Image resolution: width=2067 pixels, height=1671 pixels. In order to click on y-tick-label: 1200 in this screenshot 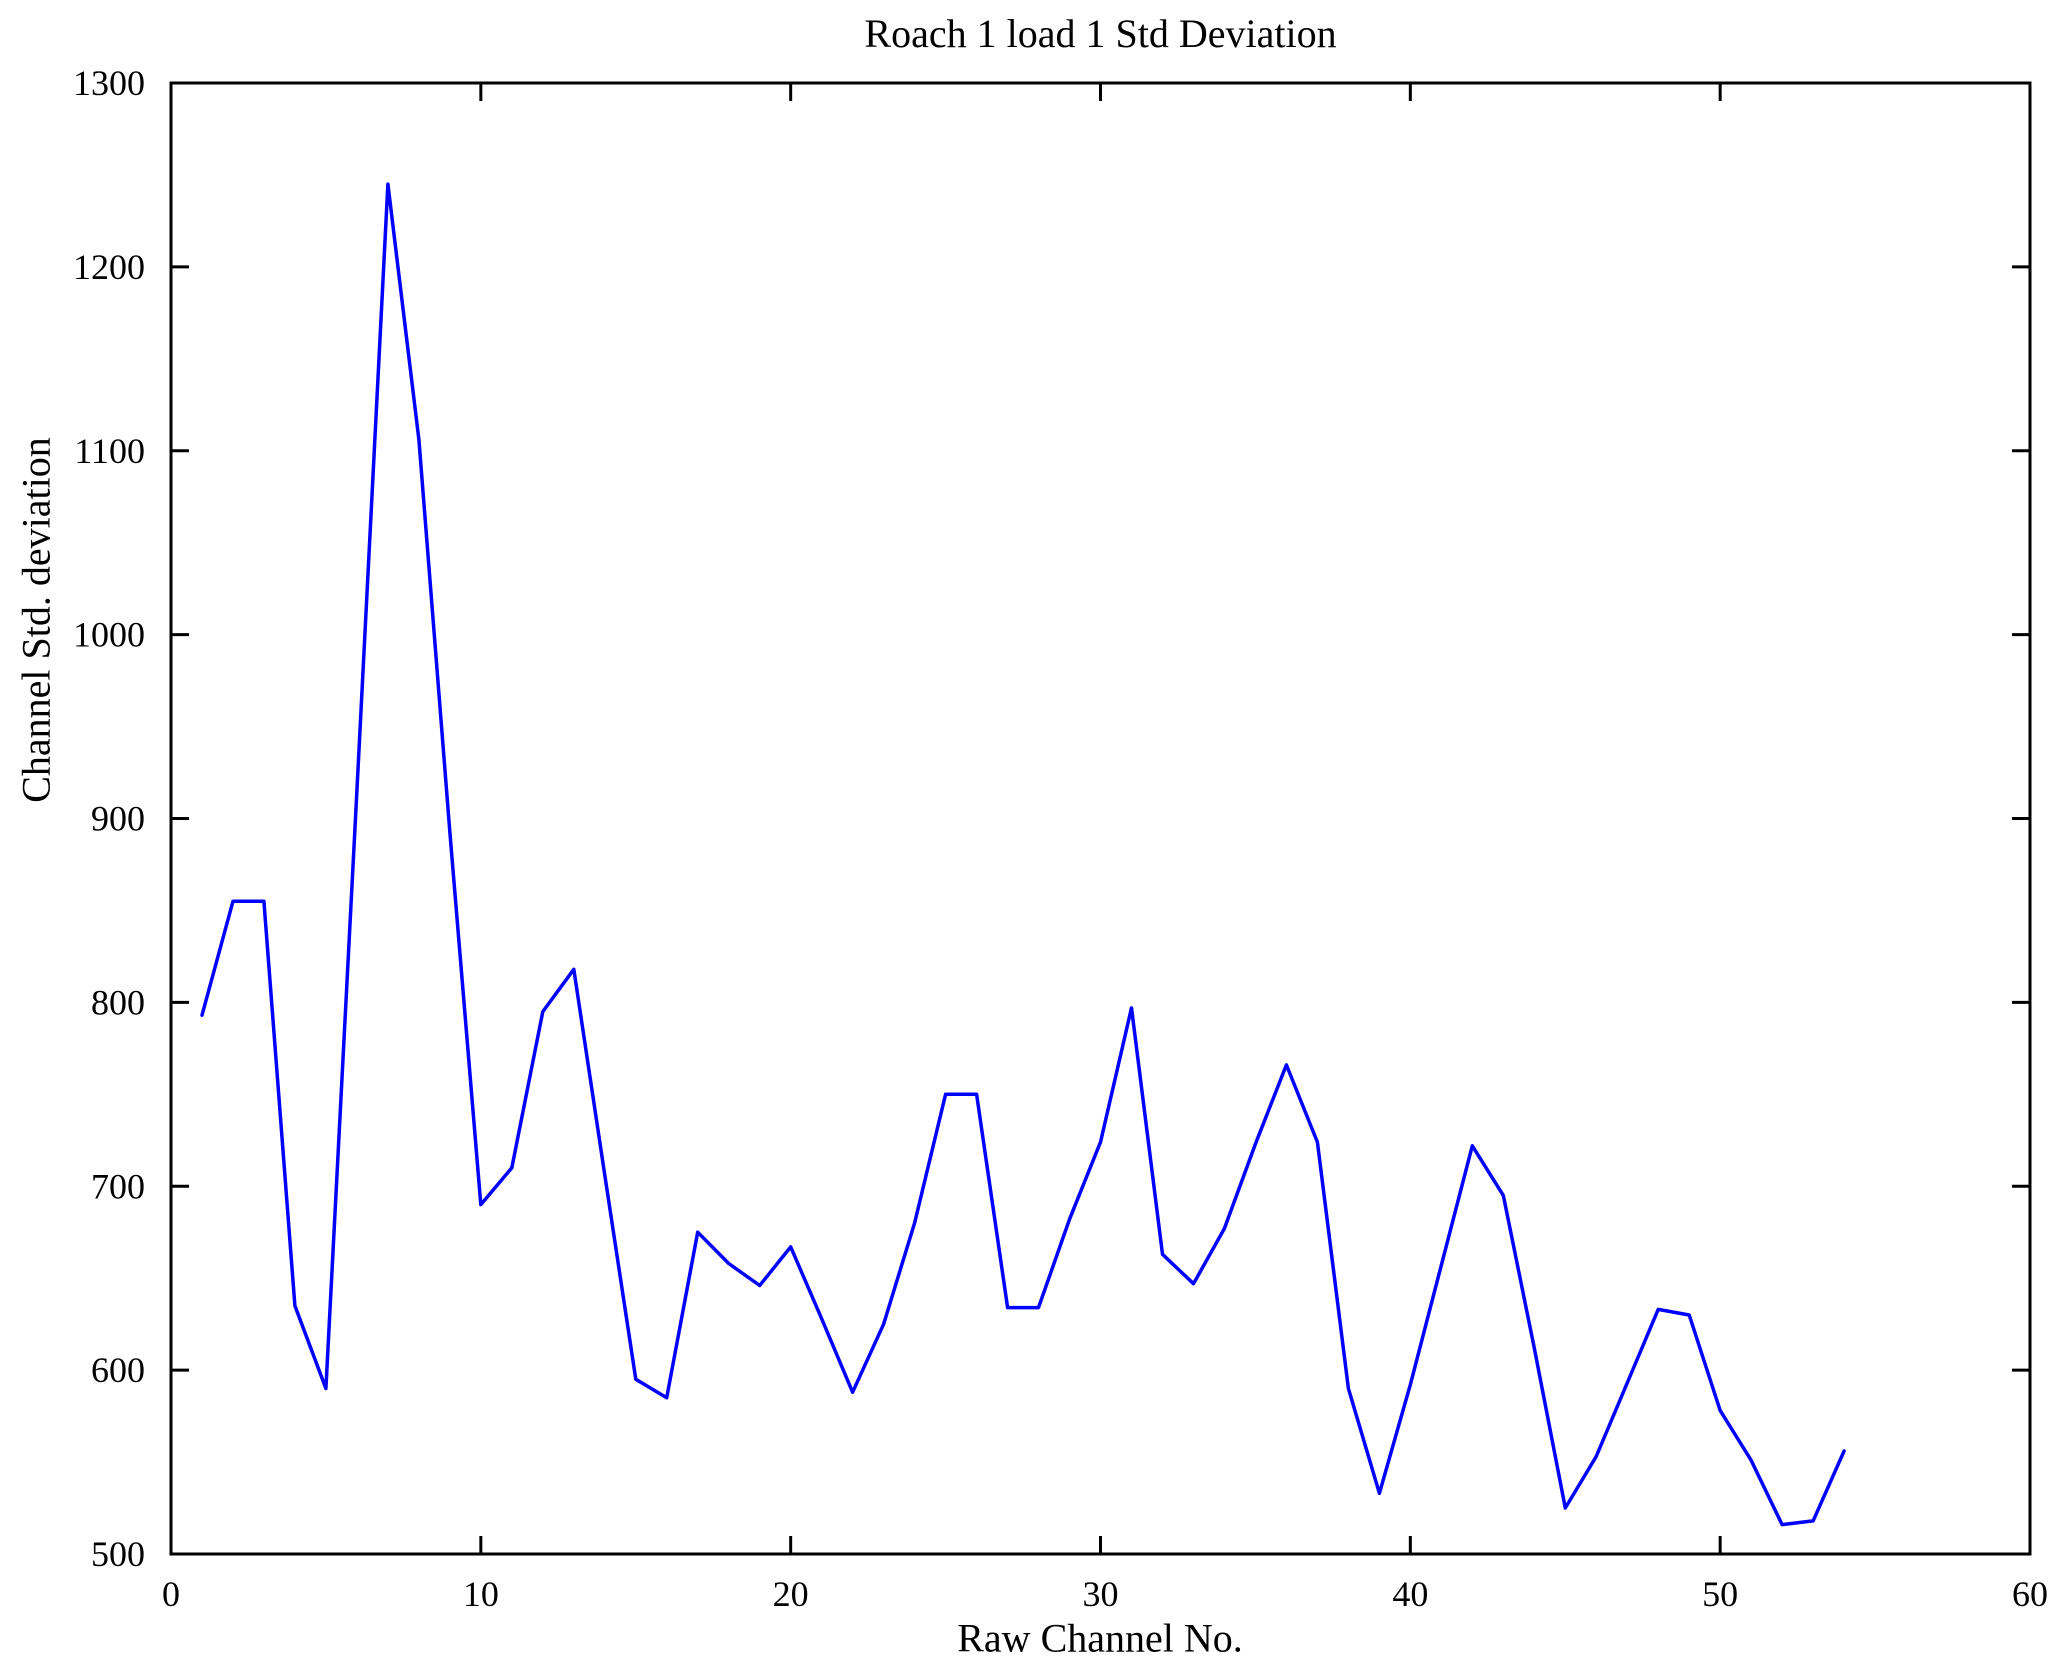, I will do `click(109, 267)`.